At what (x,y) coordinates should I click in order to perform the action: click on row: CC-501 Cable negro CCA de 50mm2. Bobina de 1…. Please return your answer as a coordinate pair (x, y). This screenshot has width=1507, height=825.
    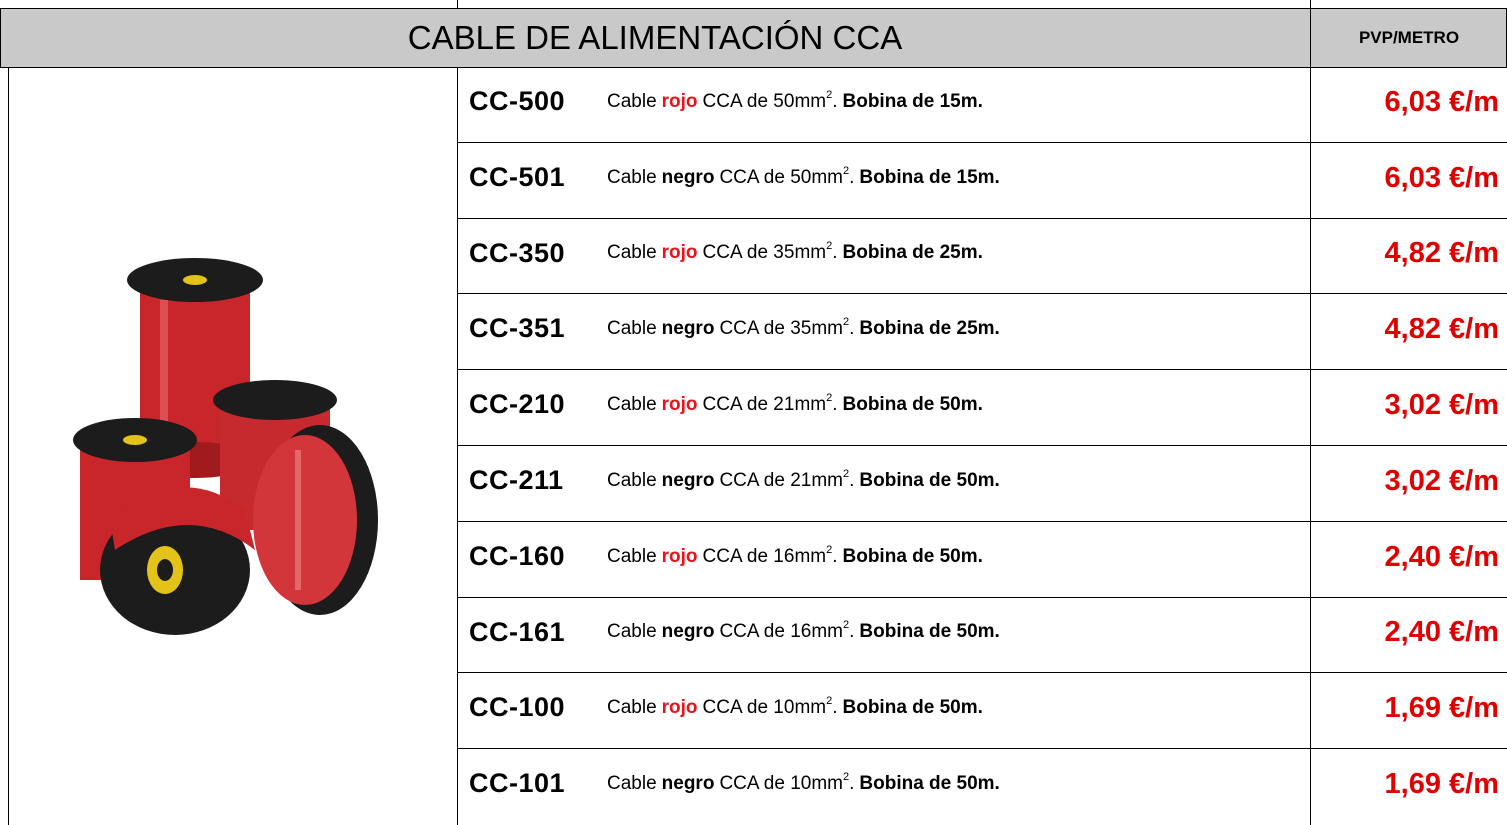
    Looking at the image, I should click on (982, 181).